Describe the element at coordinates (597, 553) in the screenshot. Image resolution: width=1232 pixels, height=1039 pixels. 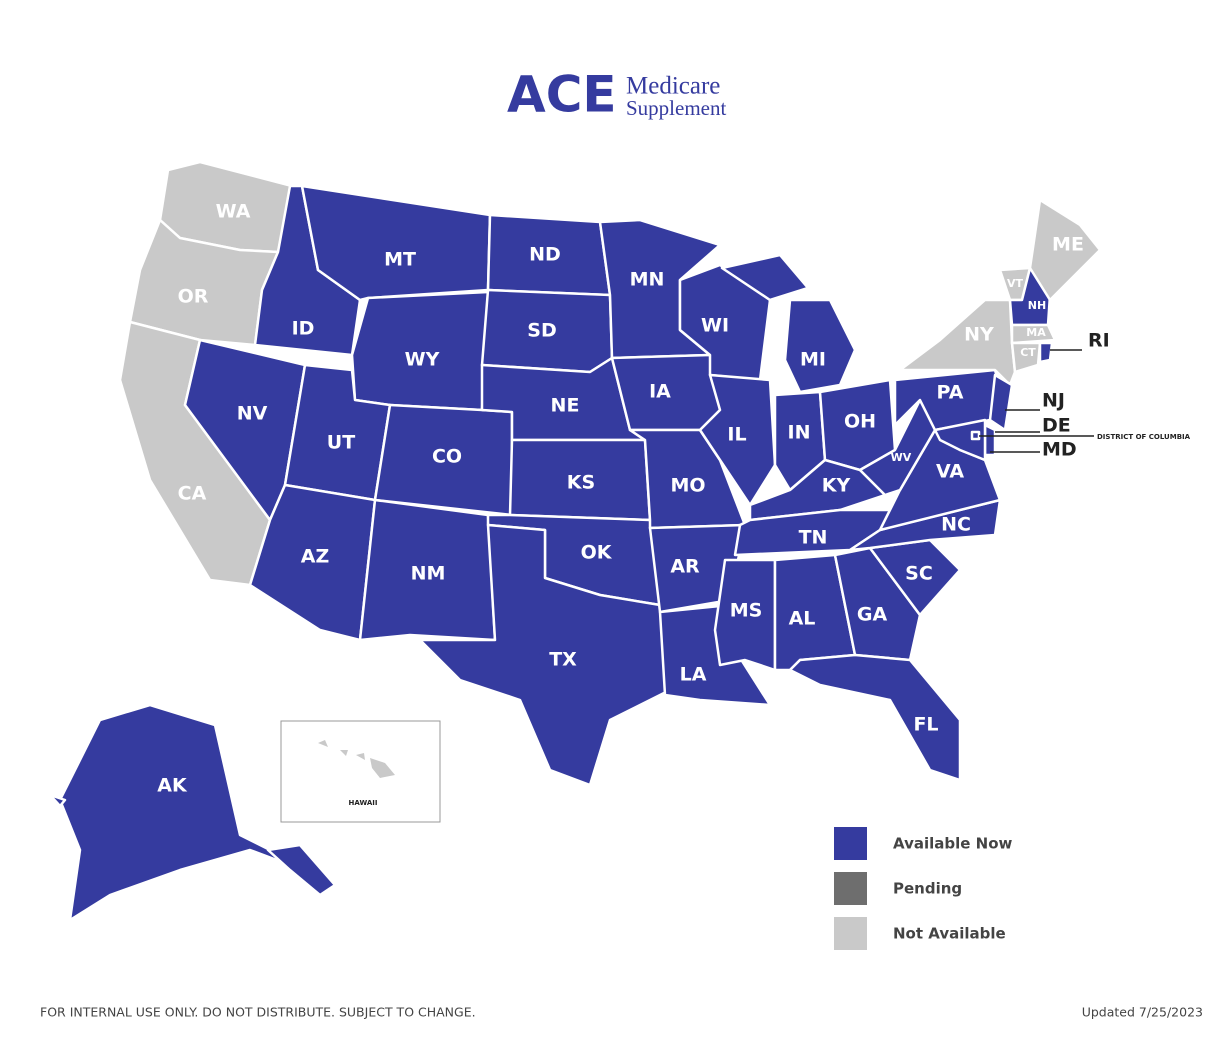
I see `state-label: OK` at that location.